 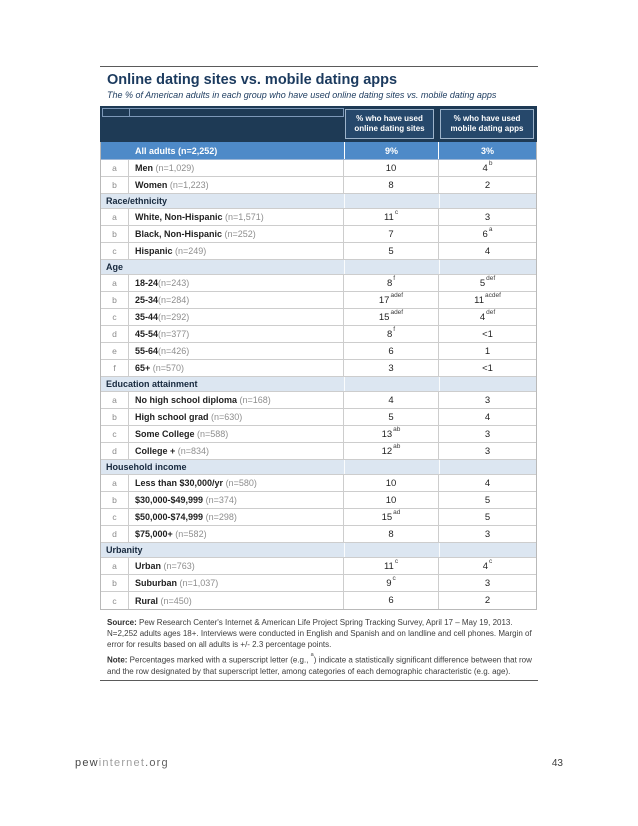 I want to click on row-label-text: Some College, so click(x=166, y=434).